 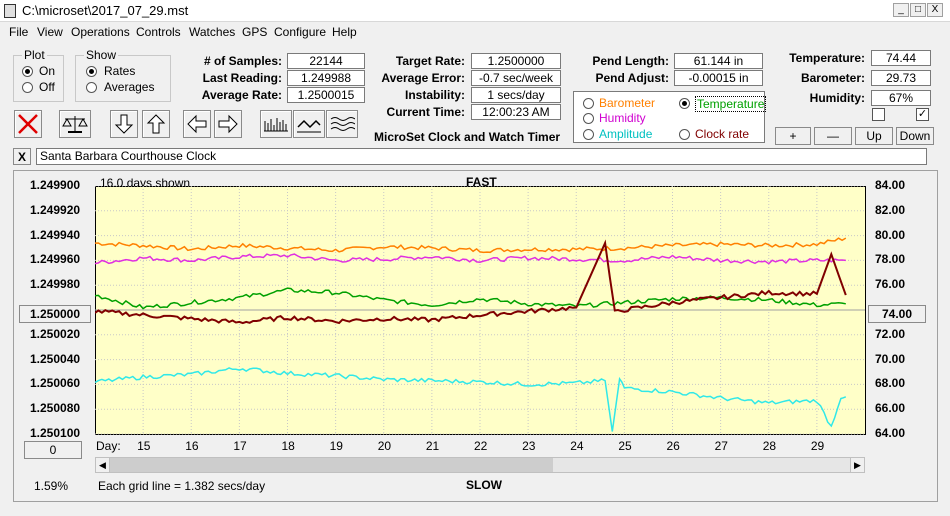 I want to click on menu-configure: Configure, so click(x=300, y=32).